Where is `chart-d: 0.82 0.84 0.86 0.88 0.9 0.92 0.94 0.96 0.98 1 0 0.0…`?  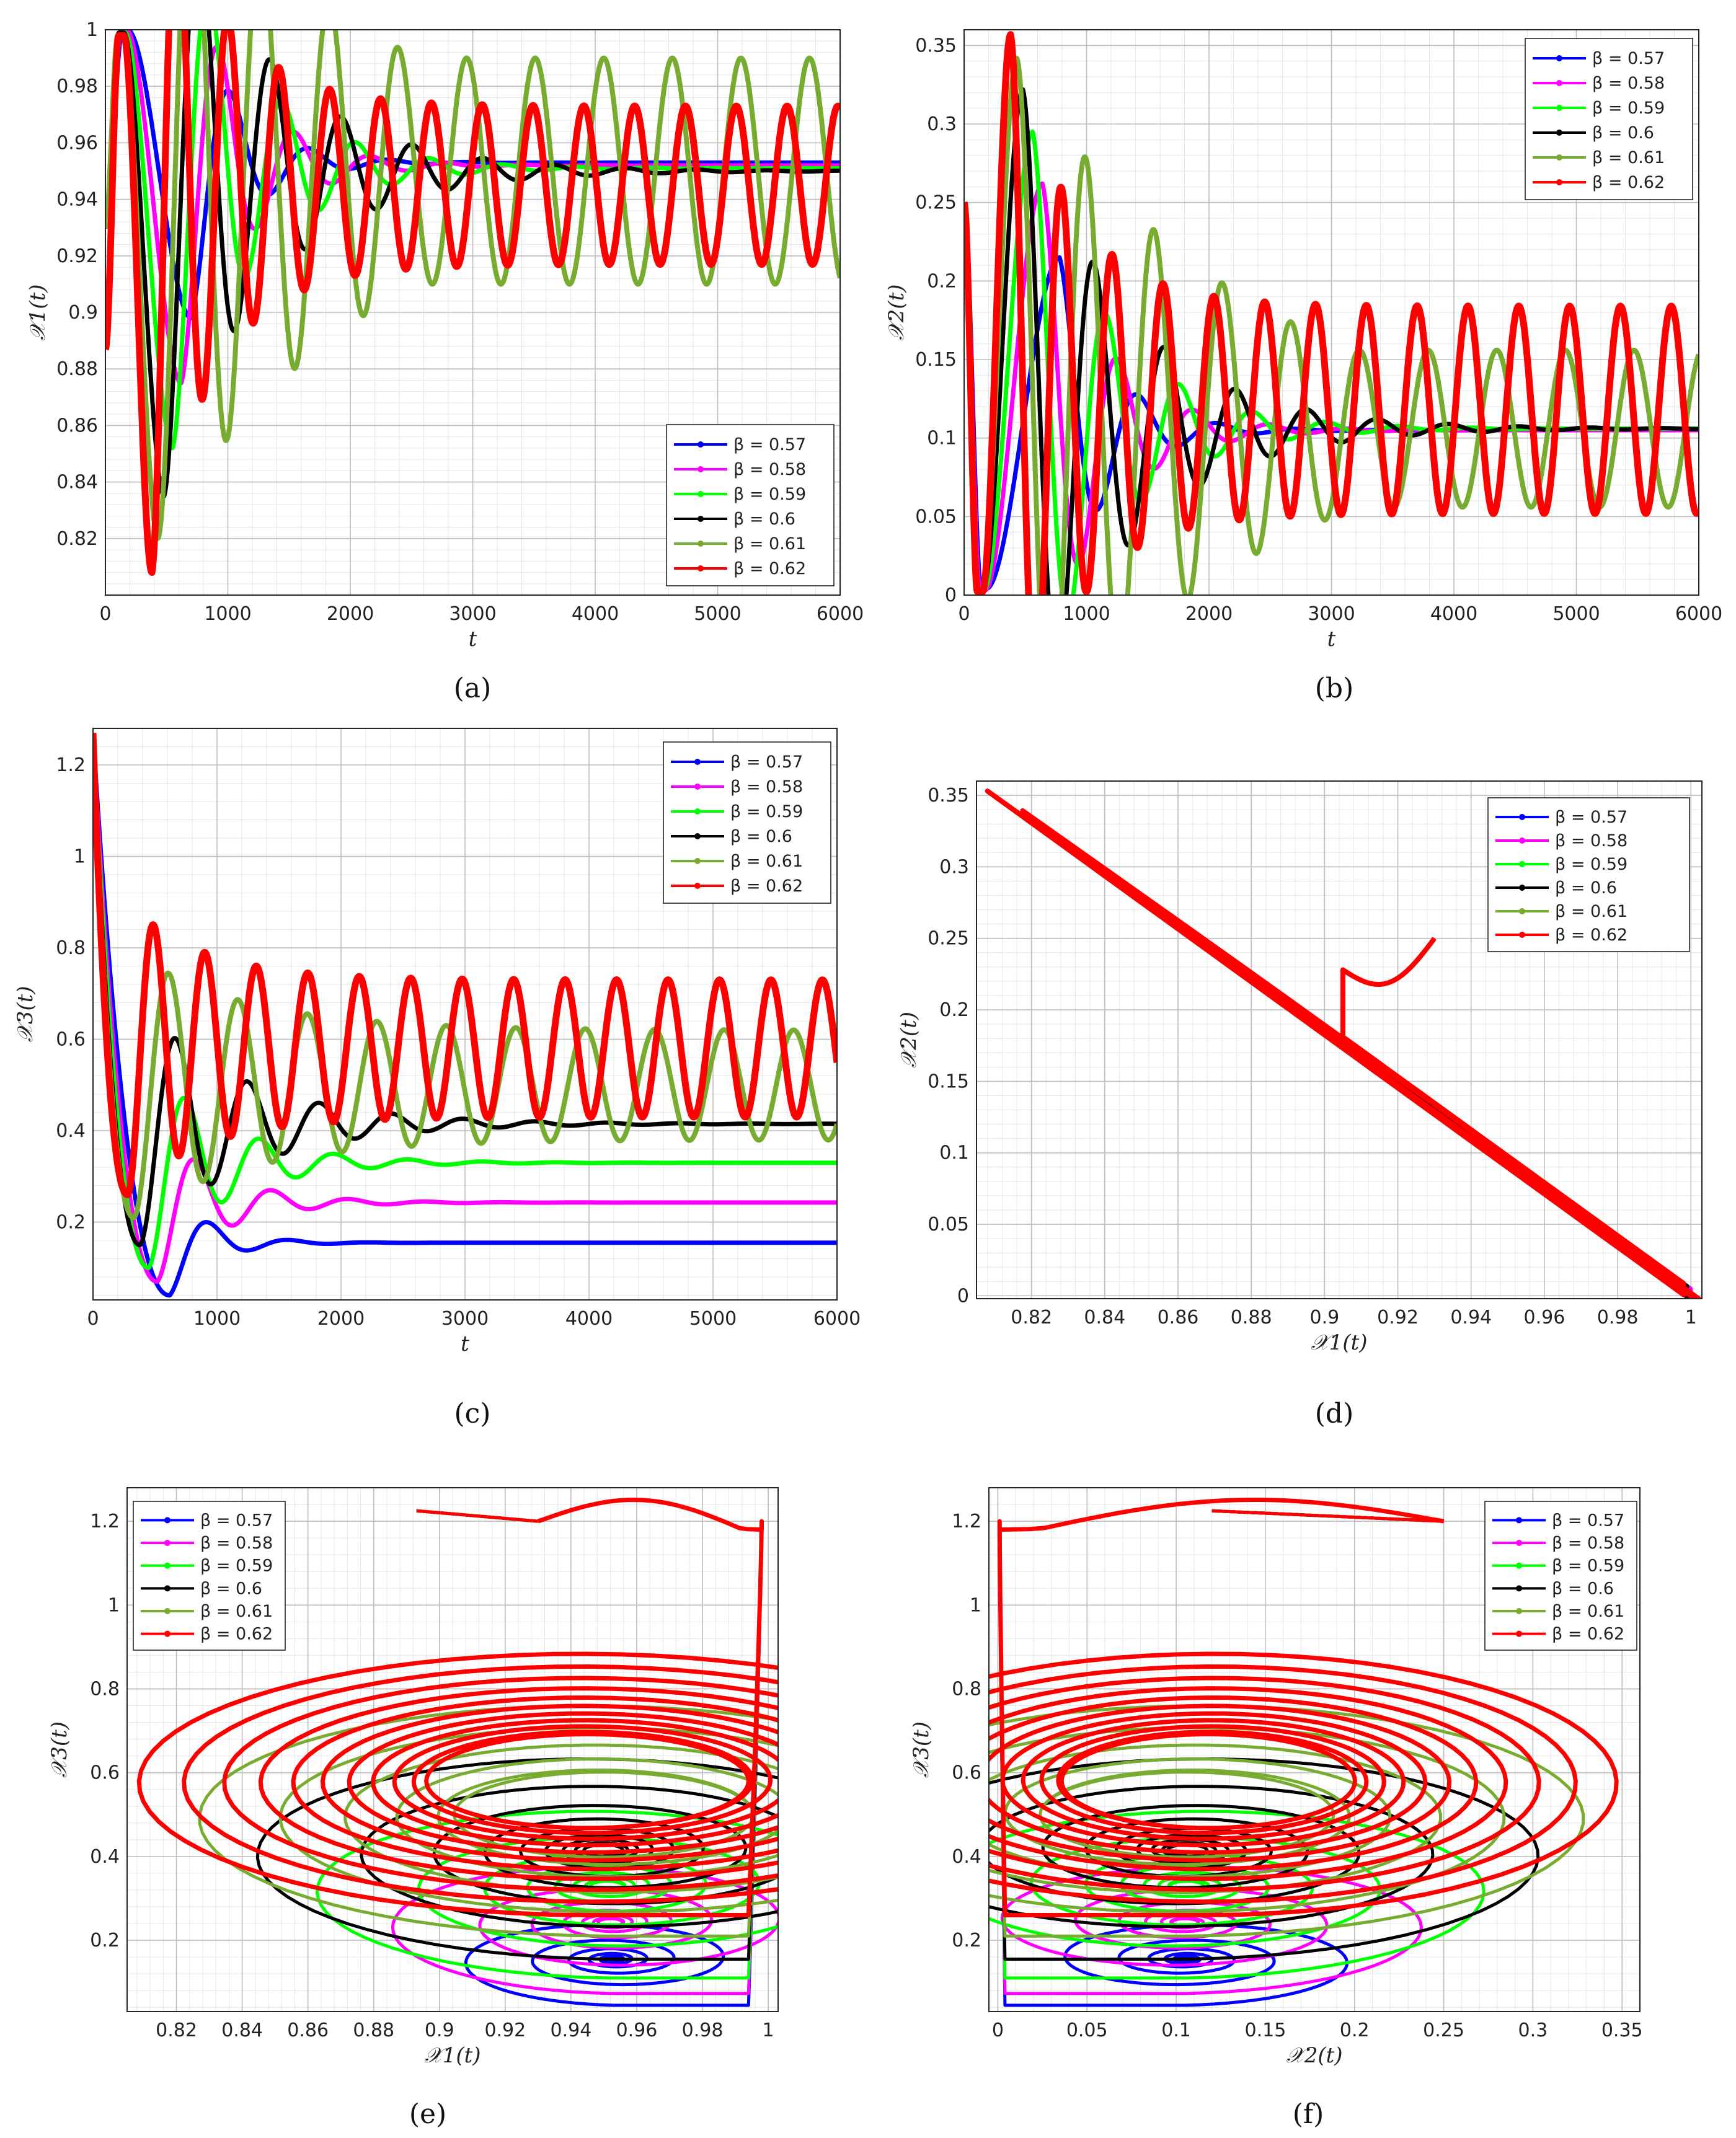 chart-d: 0.82 0.84 0.86 0.88 0.9 0.92 0.94 0.96 0.98 1 0 0.0… is located at coordinates (1300, 1105).